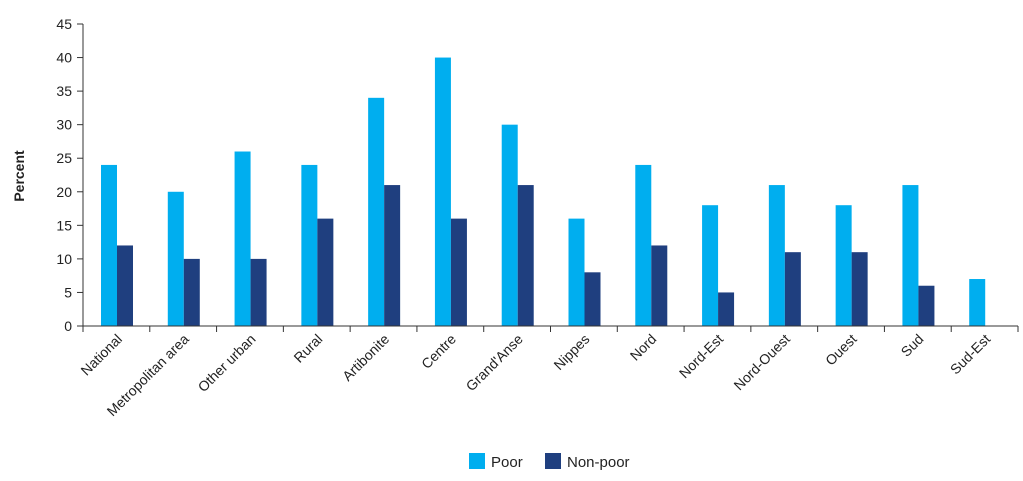  What do you see at coordinates (841, 350) in the screenshot?
I see `x-tick-label: Ouest` at bounding box center [841, 350].